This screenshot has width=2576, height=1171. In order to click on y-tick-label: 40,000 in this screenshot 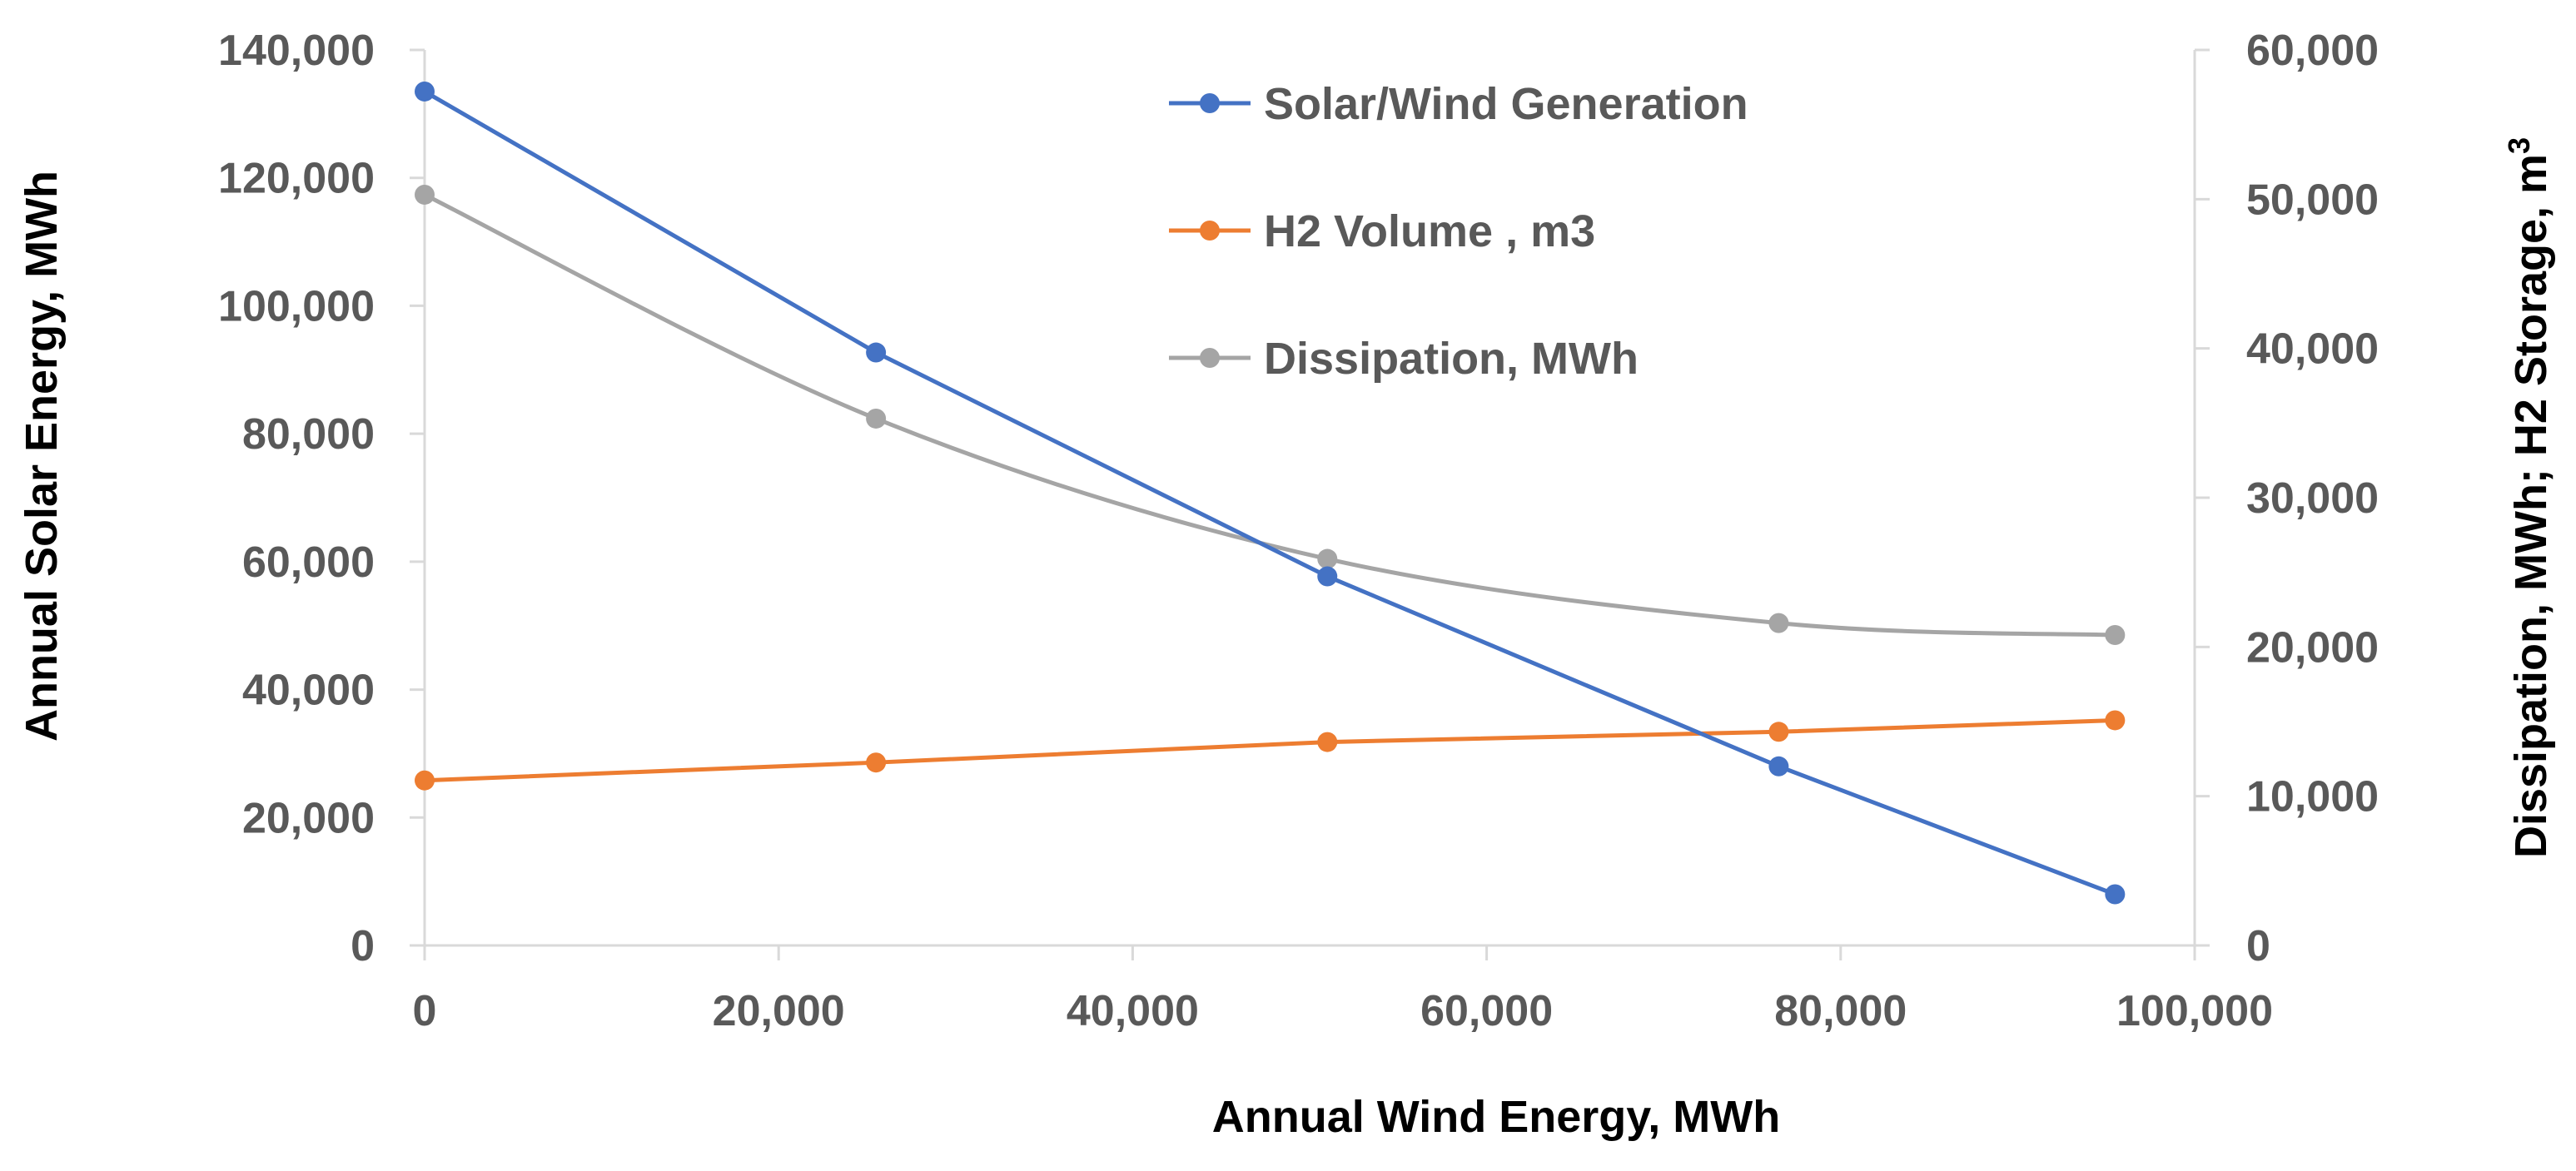, I will do `click(308, 691)`.